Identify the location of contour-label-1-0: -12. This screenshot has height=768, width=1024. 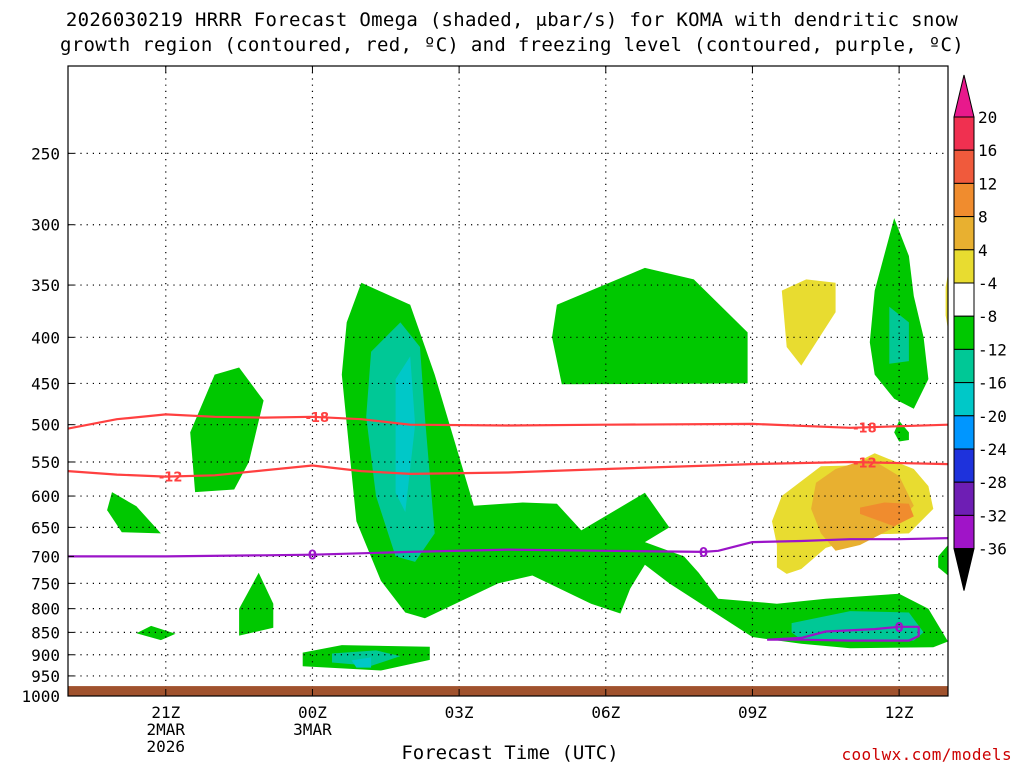
(171, 478).